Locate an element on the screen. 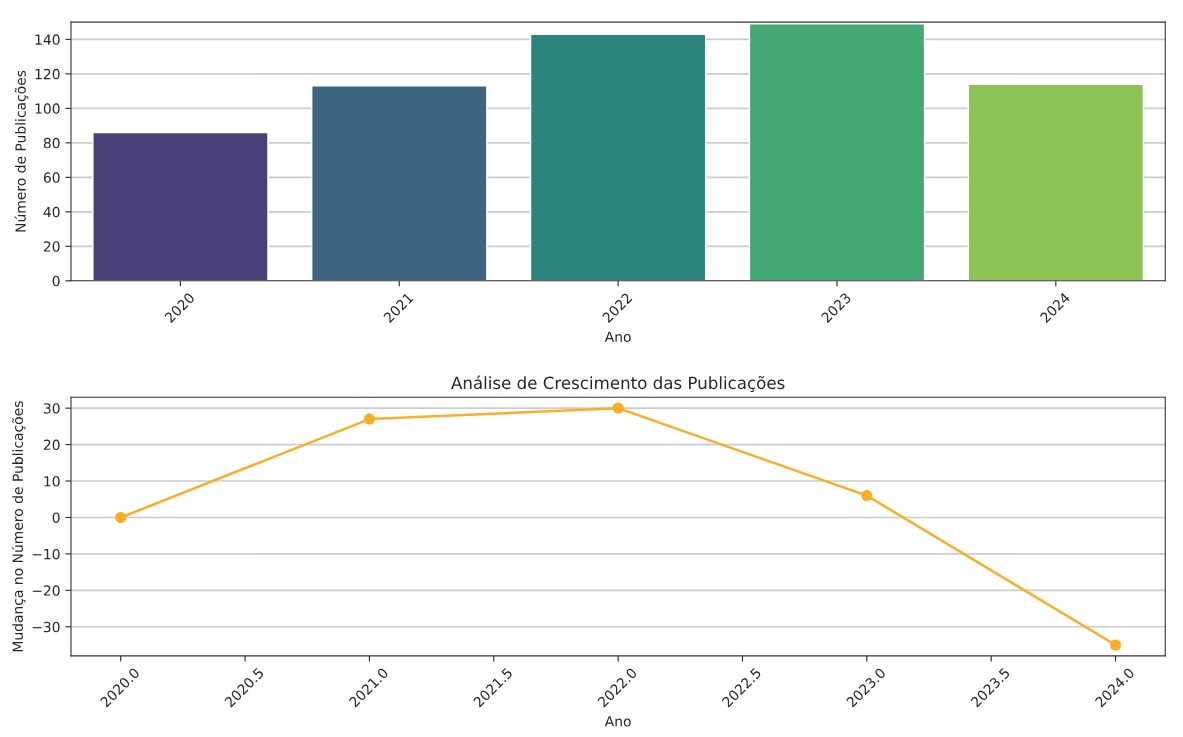  chart-title: Análise de Crescimento das Publicações is located at coordinates (618, 384).